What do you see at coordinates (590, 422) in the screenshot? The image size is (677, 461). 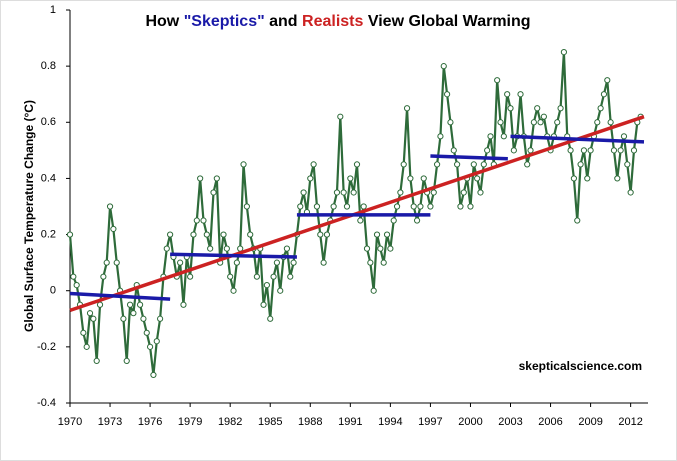 I see `x-tick-label: 2009` at bounding box center [590, 422].